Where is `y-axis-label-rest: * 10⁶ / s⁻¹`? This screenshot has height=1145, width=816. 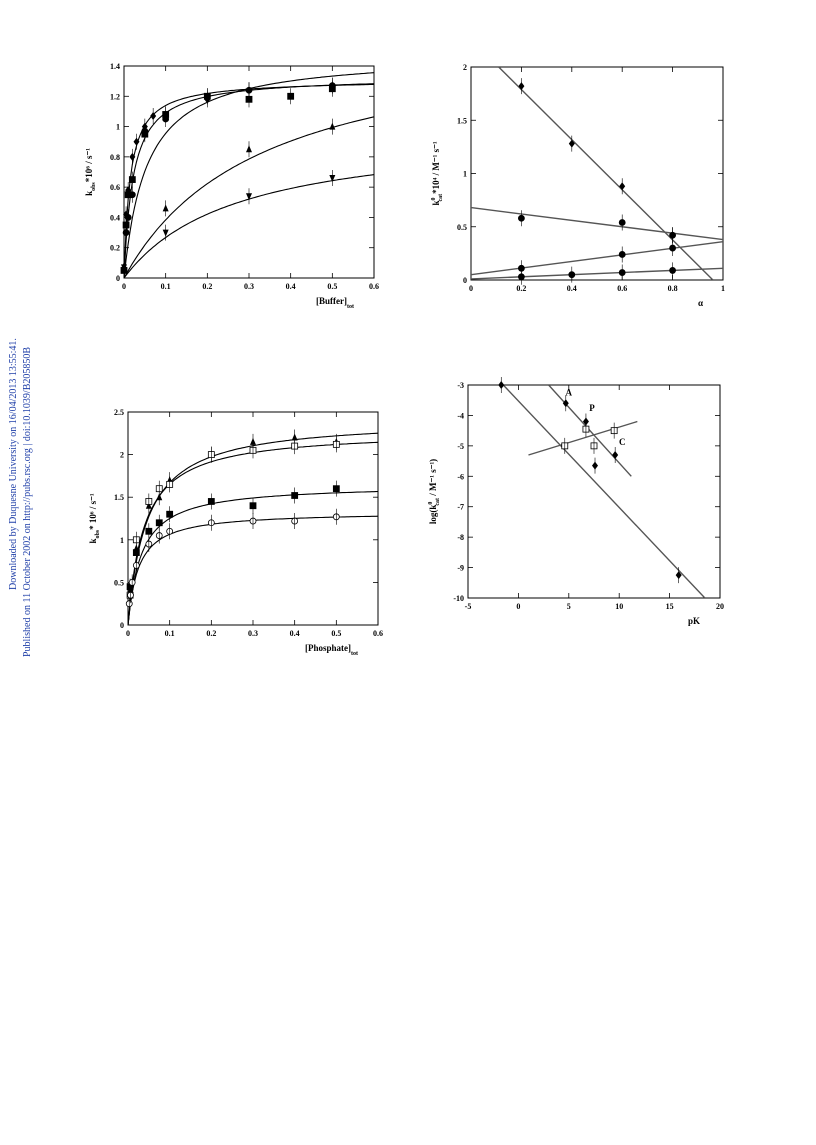 y-axis-label-rest: * 10⁶ / s⁻¹ is located at coordinates (93, 511).